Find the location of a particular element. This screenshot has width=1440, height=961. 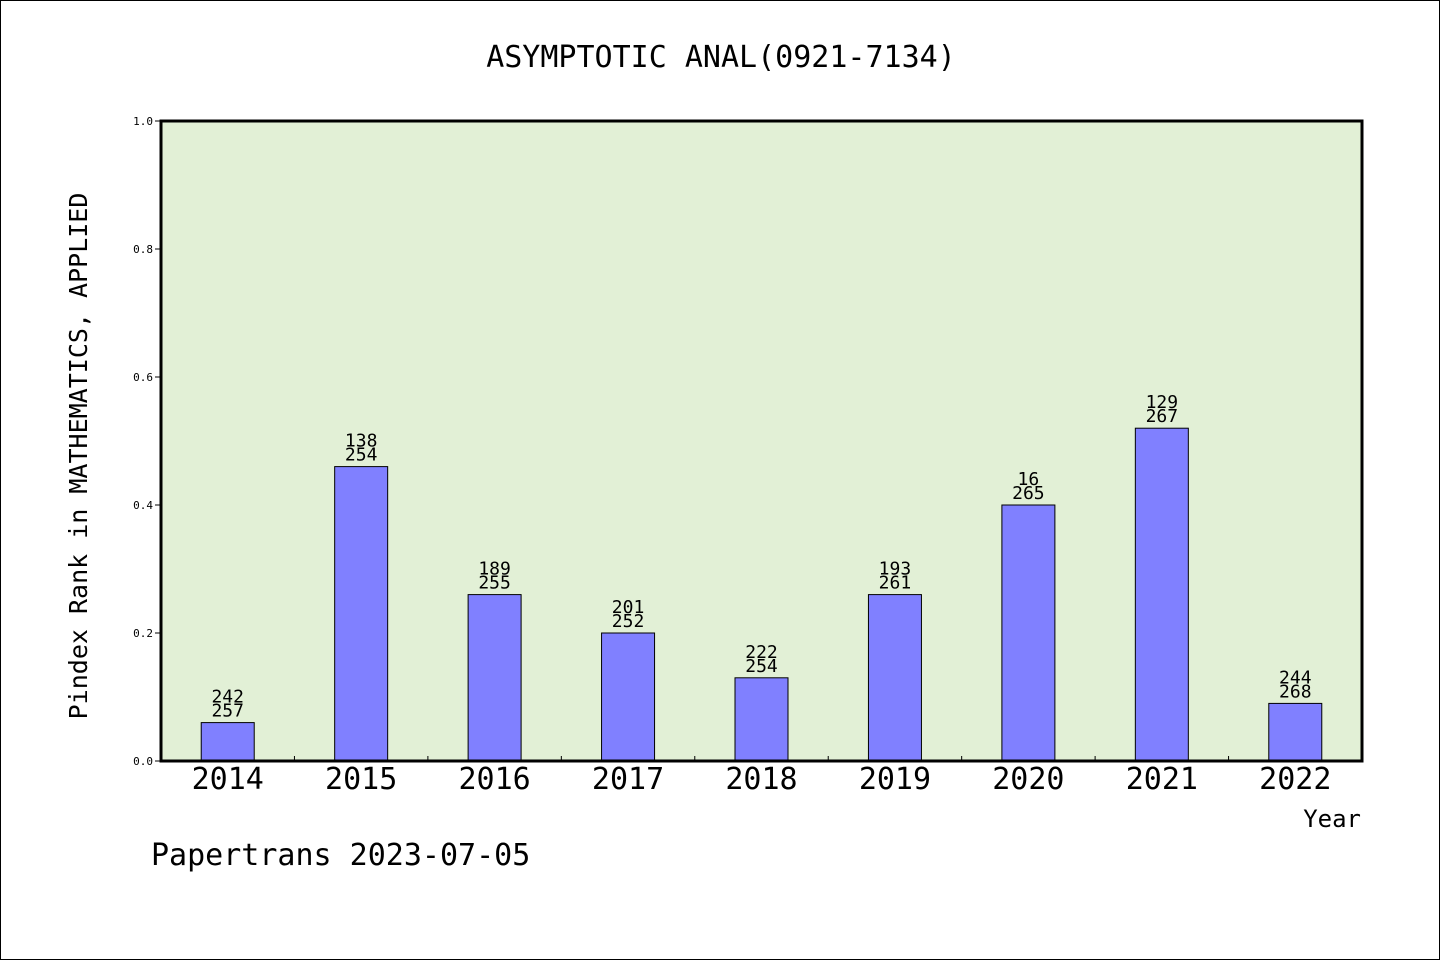

x-tick-label: 2018 is located at coordinates (761, 779).